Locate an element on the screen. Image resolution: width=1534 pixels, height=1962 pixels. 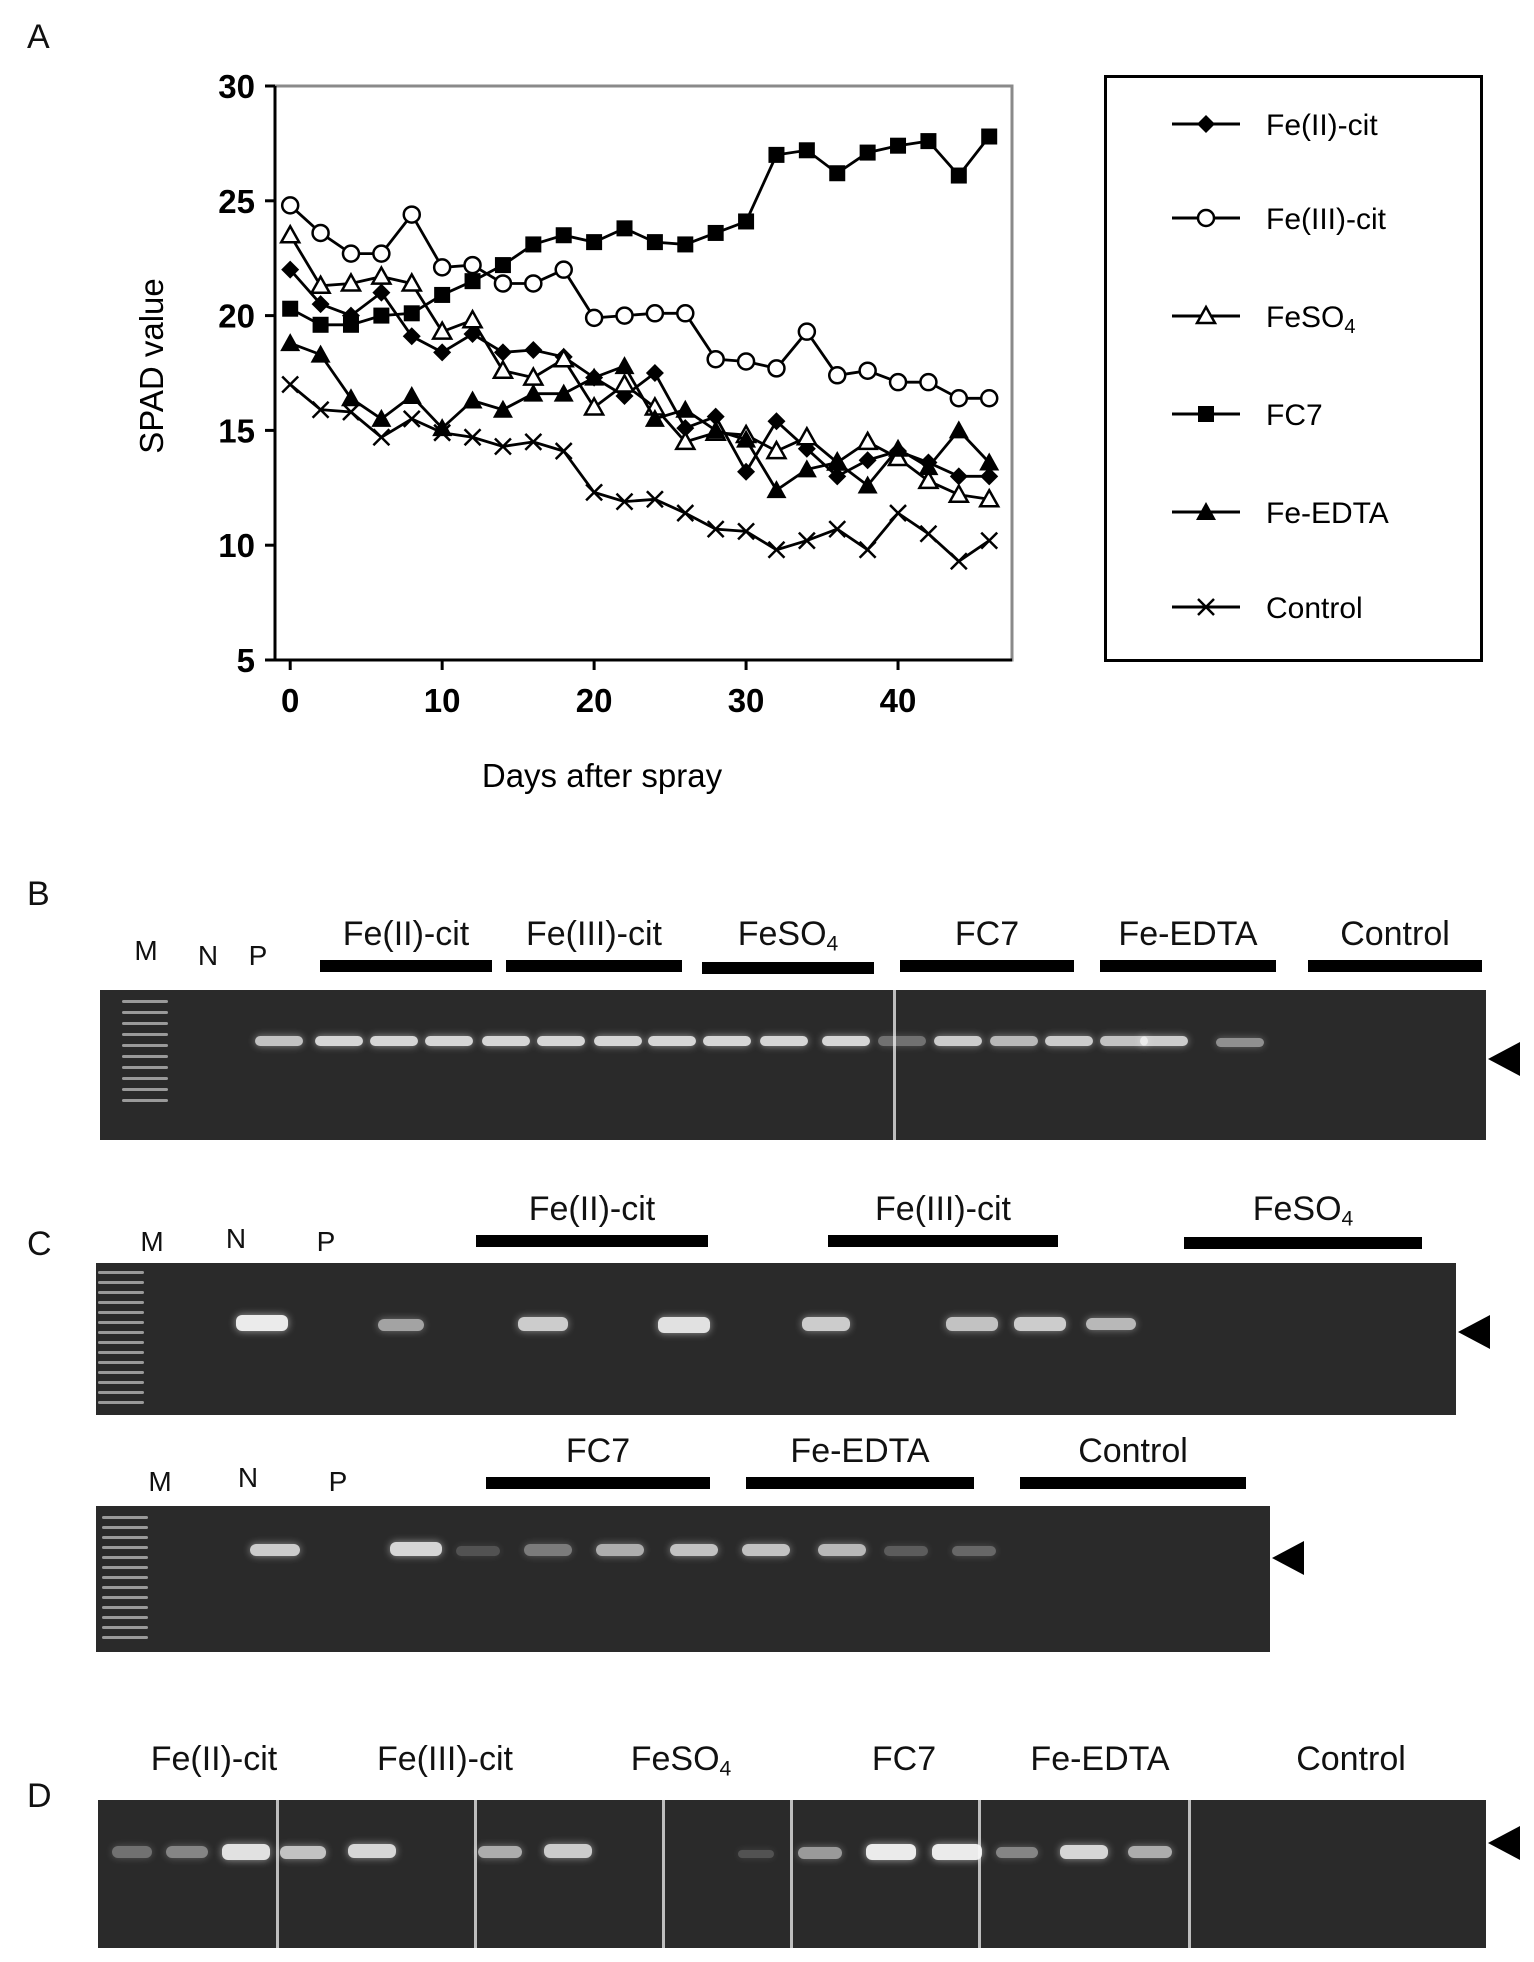
group-label: Fe(III)-cit is located at coordinates (445, 1759).